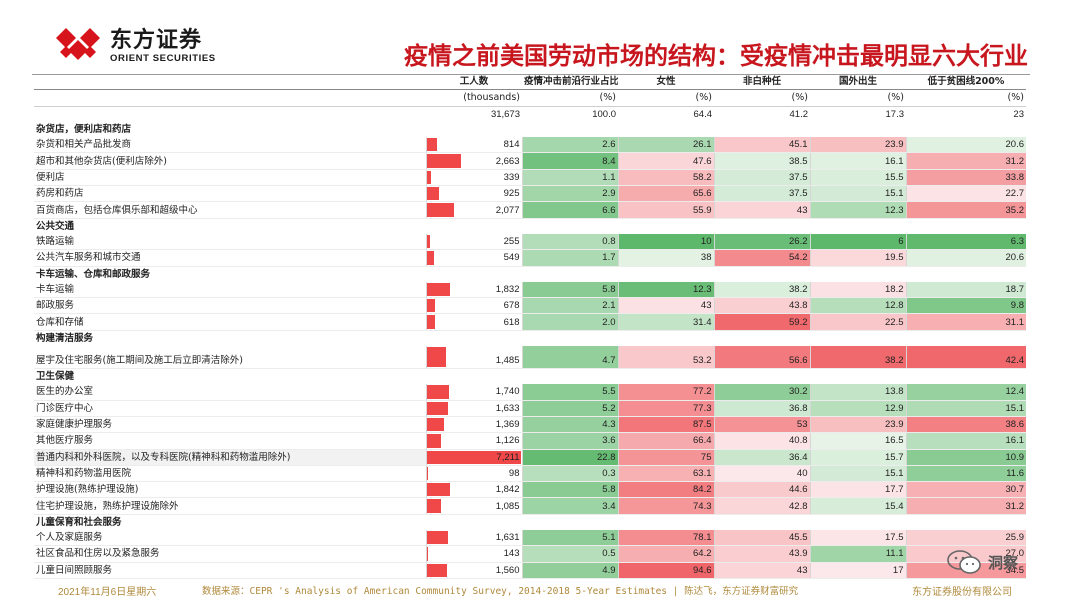 This screenshot has width=1080, height=608. Describe the element at coordinates (665, 258) in the screenshot. I see `metric-cell: 38` at that location.